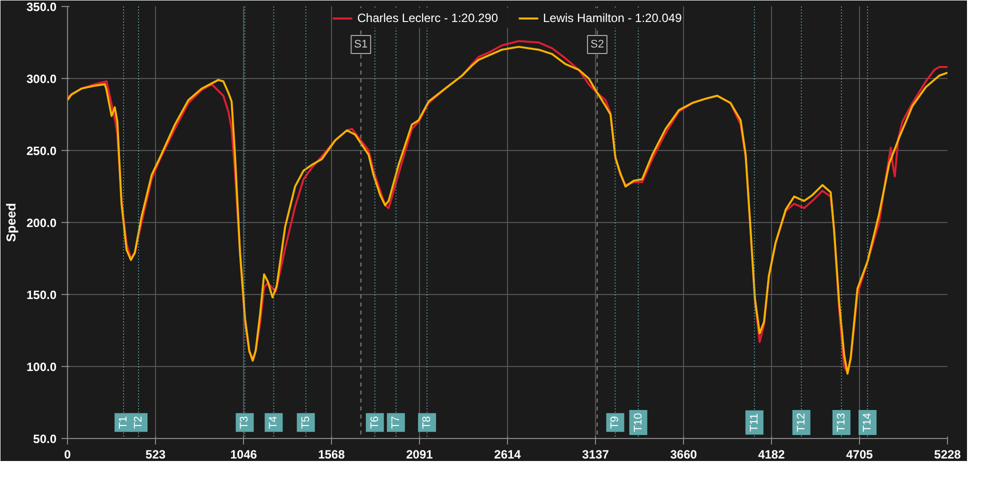 The image size is (1000, 500). Describe the element at coordinates (801, 422) in the screenshot. I see `ref-line-label: T12` at that location.